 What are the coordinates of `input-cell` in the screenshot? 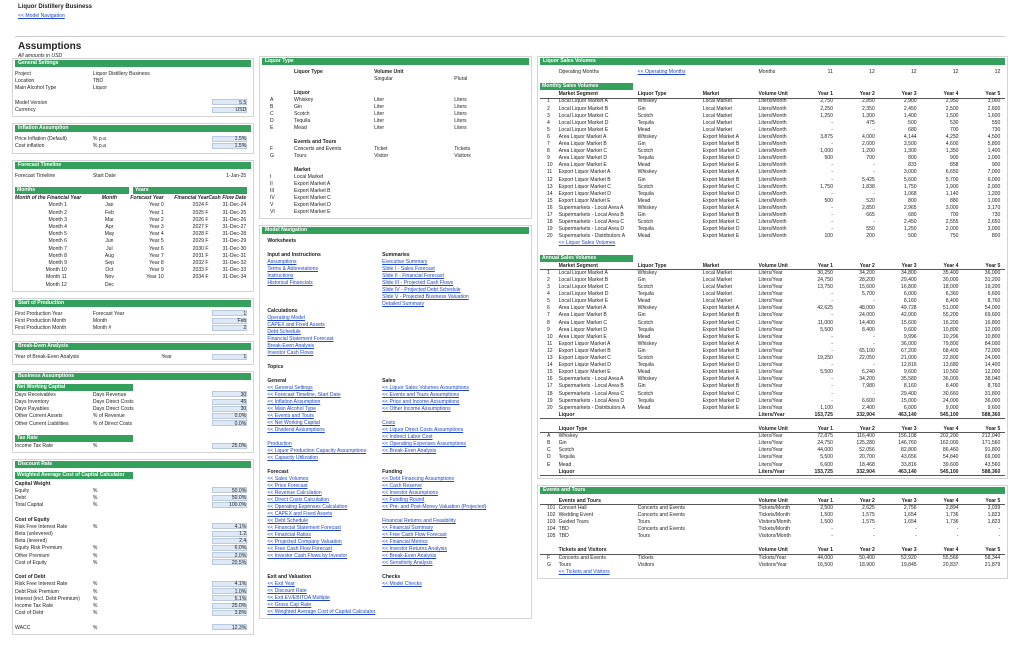 It's located at (230, 313).